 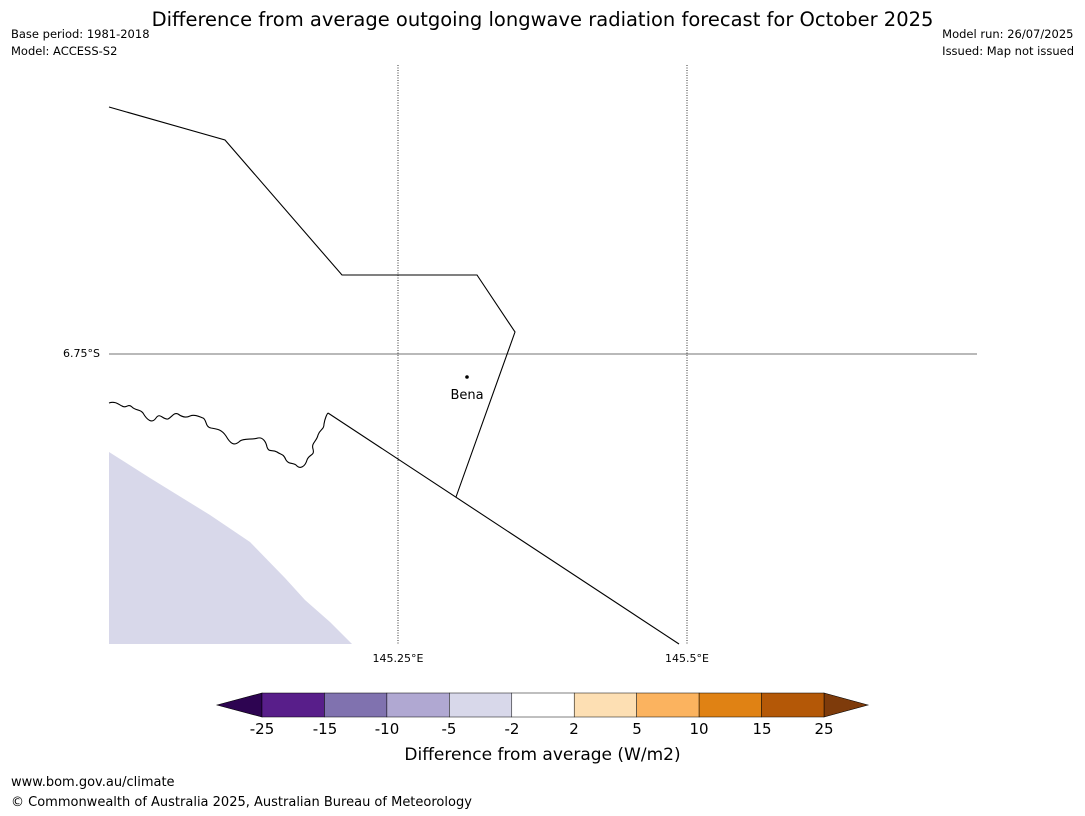 What do you see at coordinates (325, 729) in the screenshot?
I see `colorbar-tick: -15` at bounding box center [325, 729].